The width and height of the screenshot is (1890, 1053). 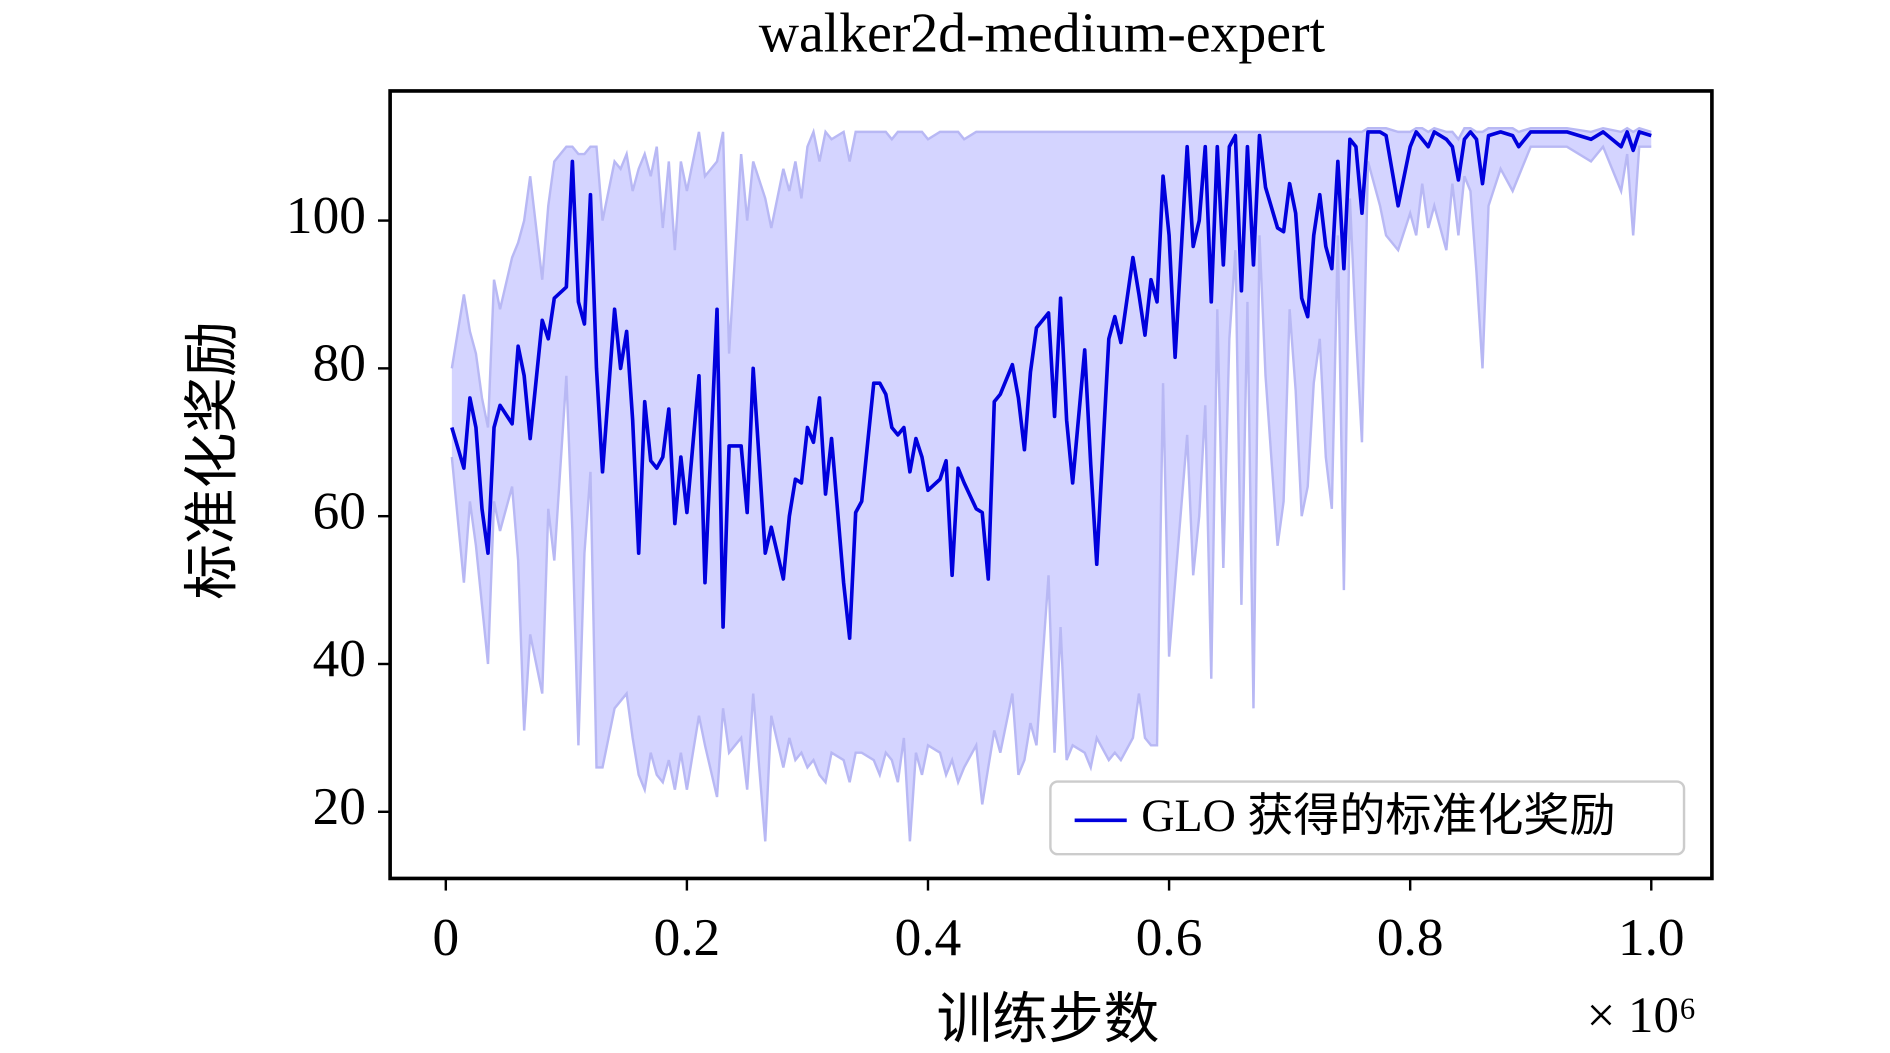 I want to click on legend-box, so click(x=1367, y=818).